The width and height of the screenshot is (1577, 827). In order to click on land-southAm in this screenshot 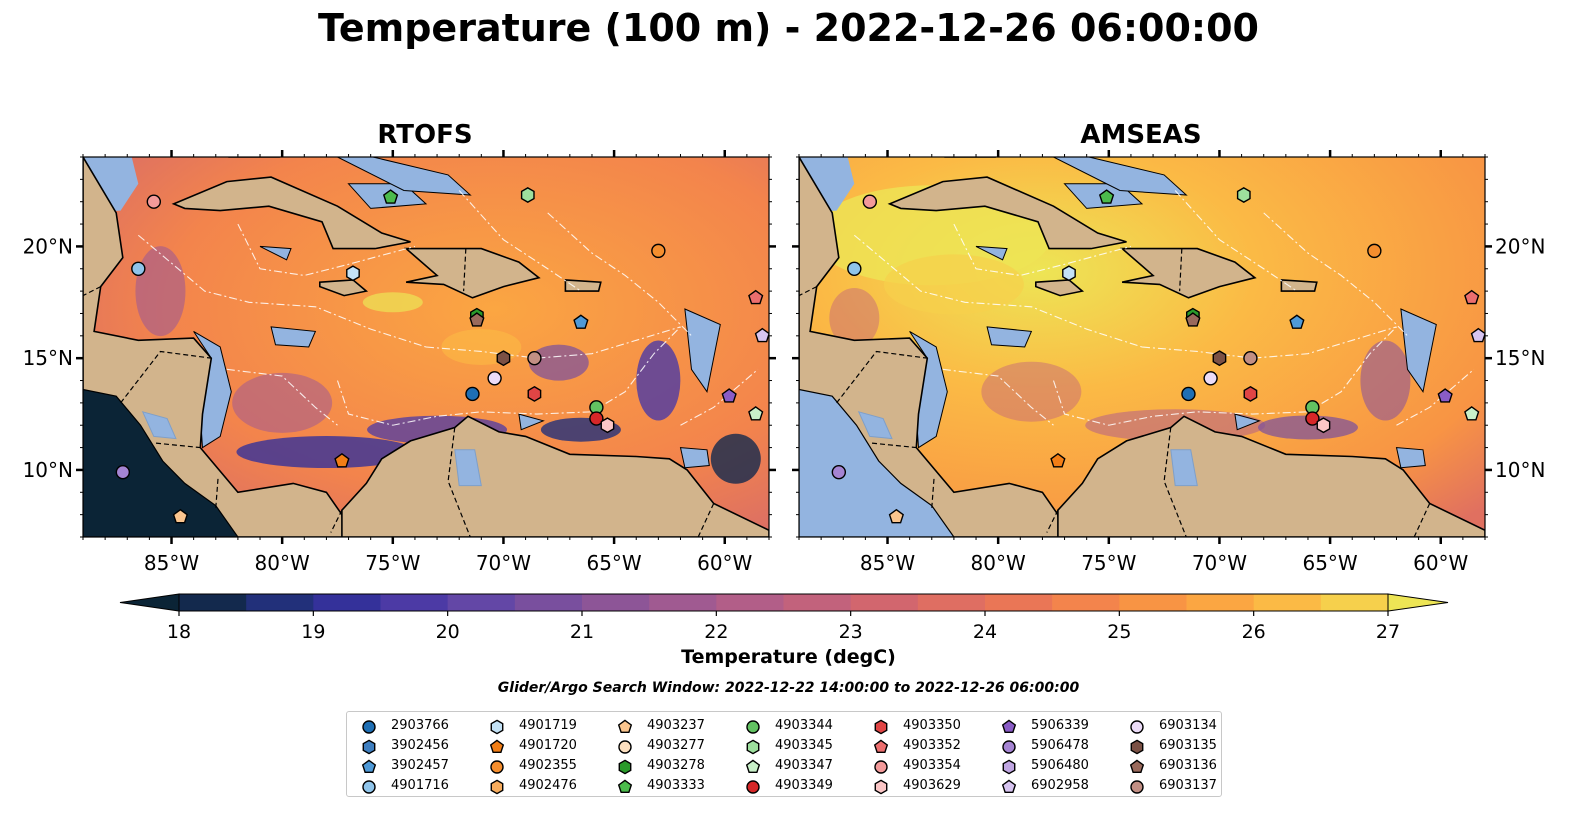, I will do `click(555, 476)`.